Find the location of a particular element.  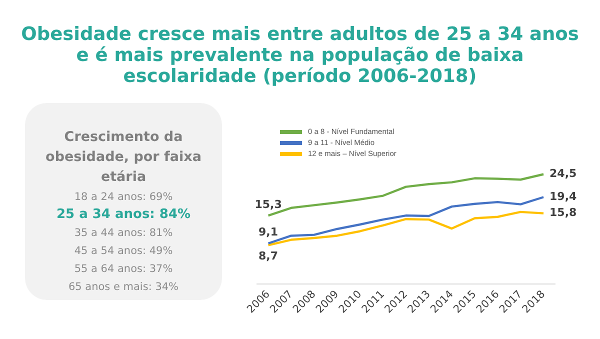

text: 65 anos e mais: 34% is located at coordinates (123, 287).